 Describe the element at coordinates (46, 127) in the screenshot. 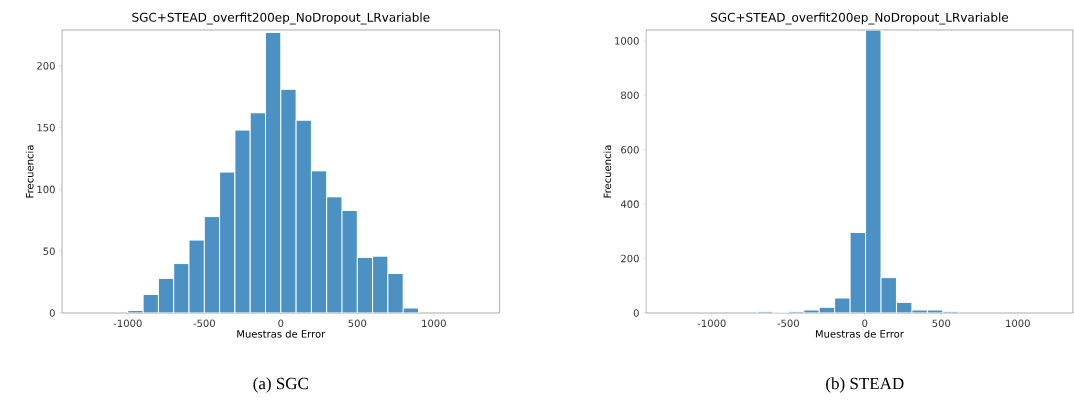

I see `y-tick-label: 150` at that location.